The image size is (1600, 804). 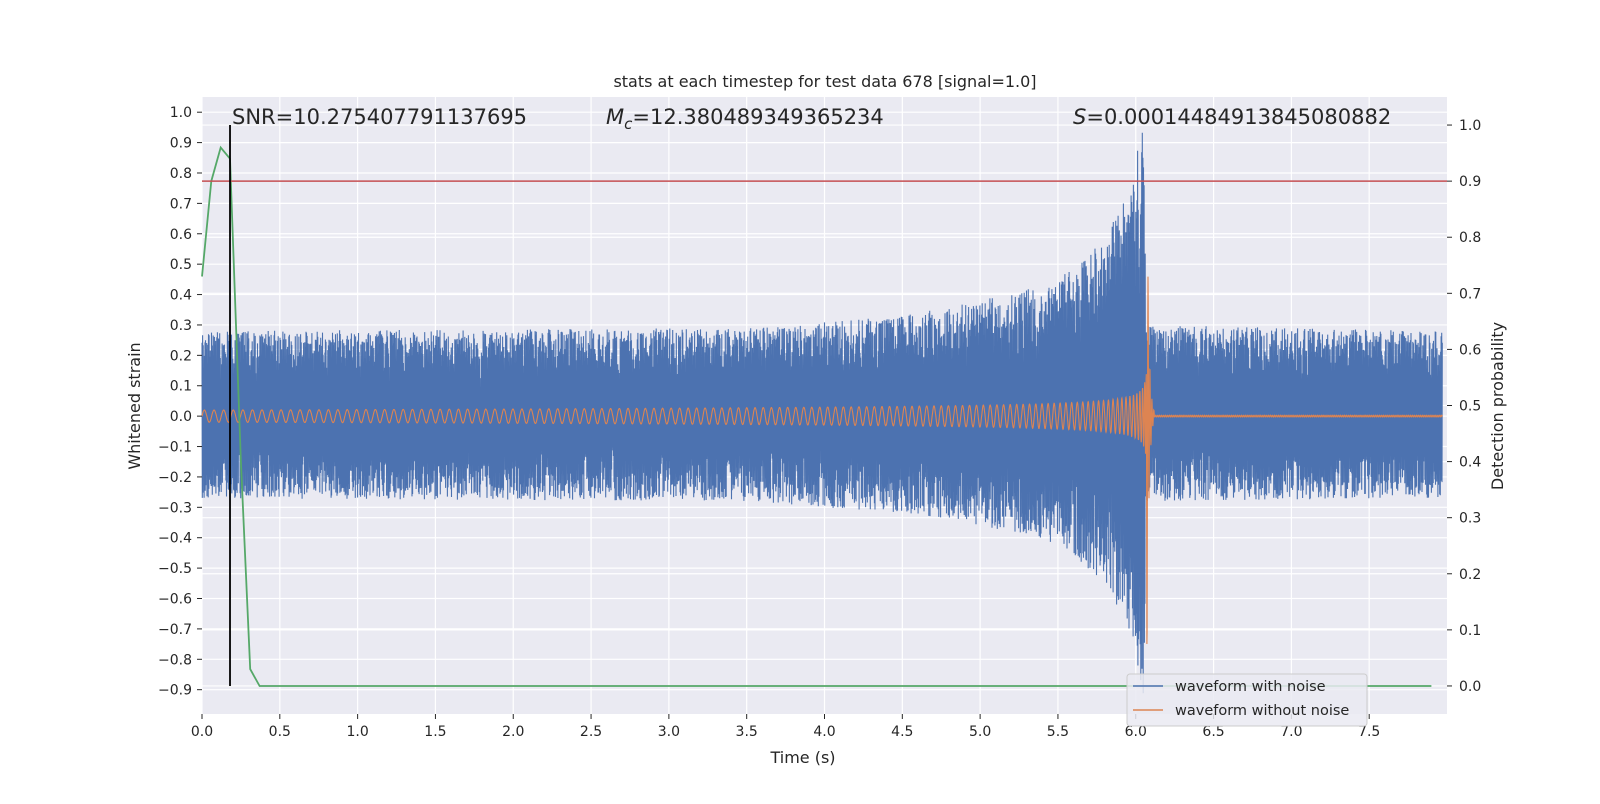 What do you see at coordinates (1470, 238) in the screenshot?
I see `y-right-tick-label: 0.8` at bounding box center [1470, 238].